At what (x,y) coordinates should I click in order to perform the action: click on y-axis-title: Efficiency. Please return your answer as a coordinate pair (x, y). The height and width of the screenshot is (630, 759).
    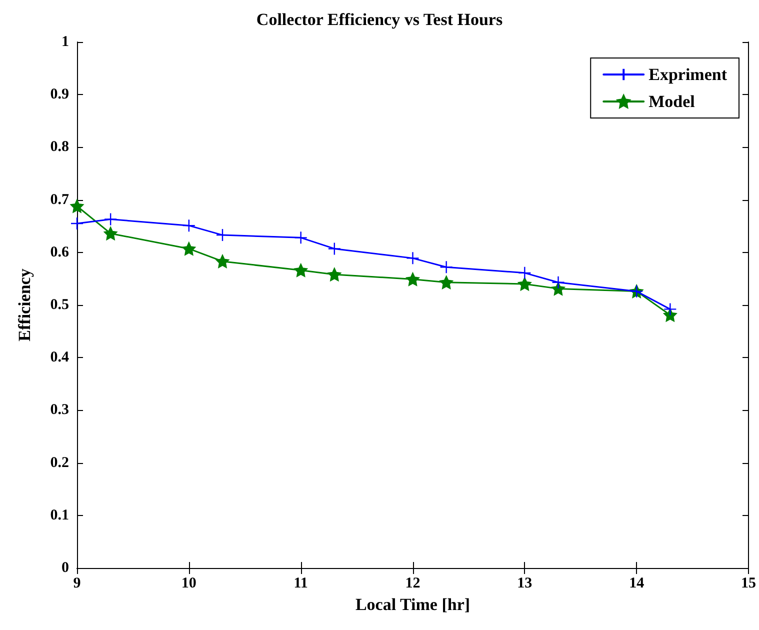
    Looking at the image, I should click on (24, 305).